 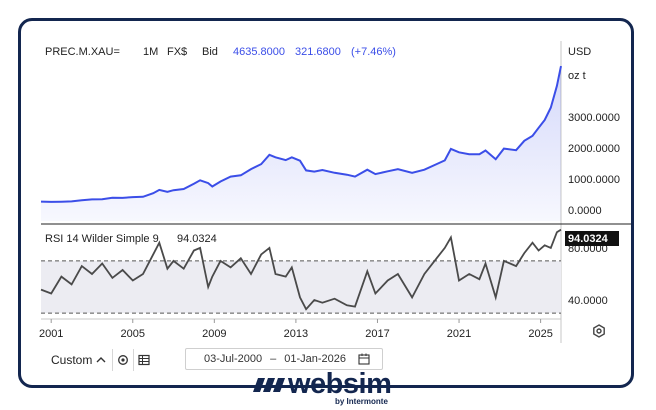 I want to click on brand-name: websim, so click(x=340, y=384).